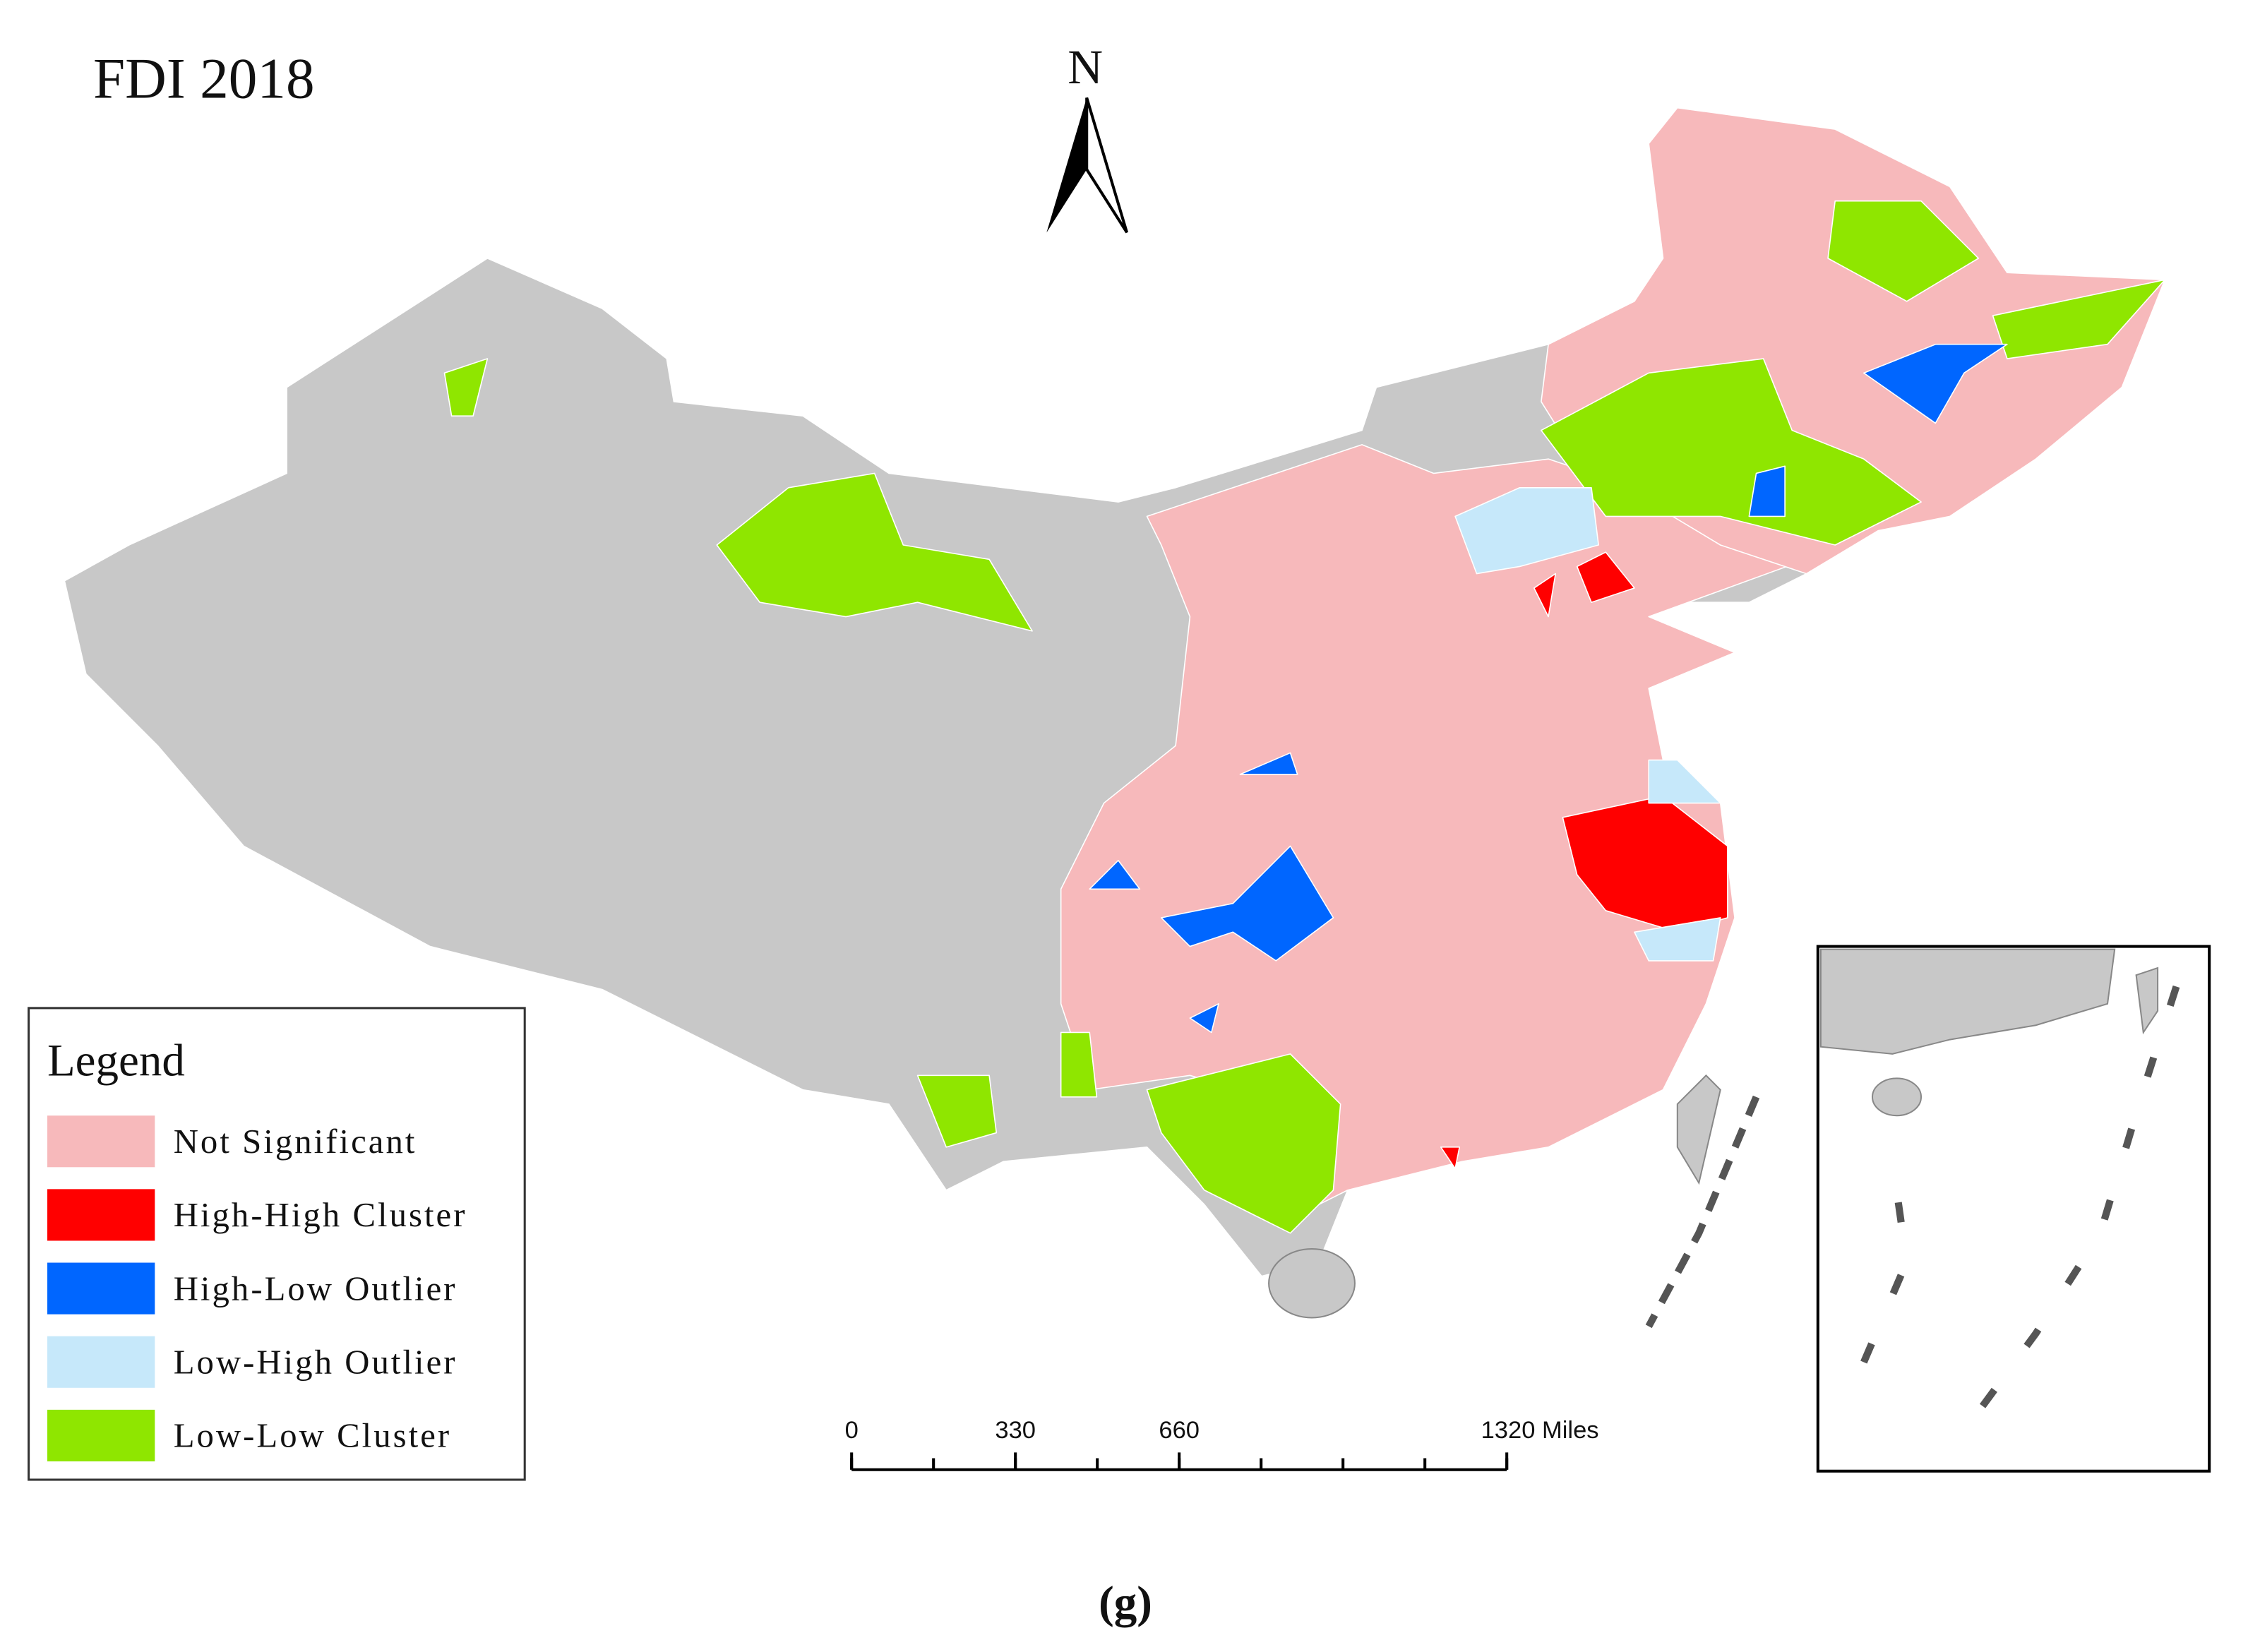 The width and height of the screenshot is (2248, 1652). Describe the element at coordinates (316, 1362) in the screenshot. I see `legend-label: Low-High Outlier` at that location.